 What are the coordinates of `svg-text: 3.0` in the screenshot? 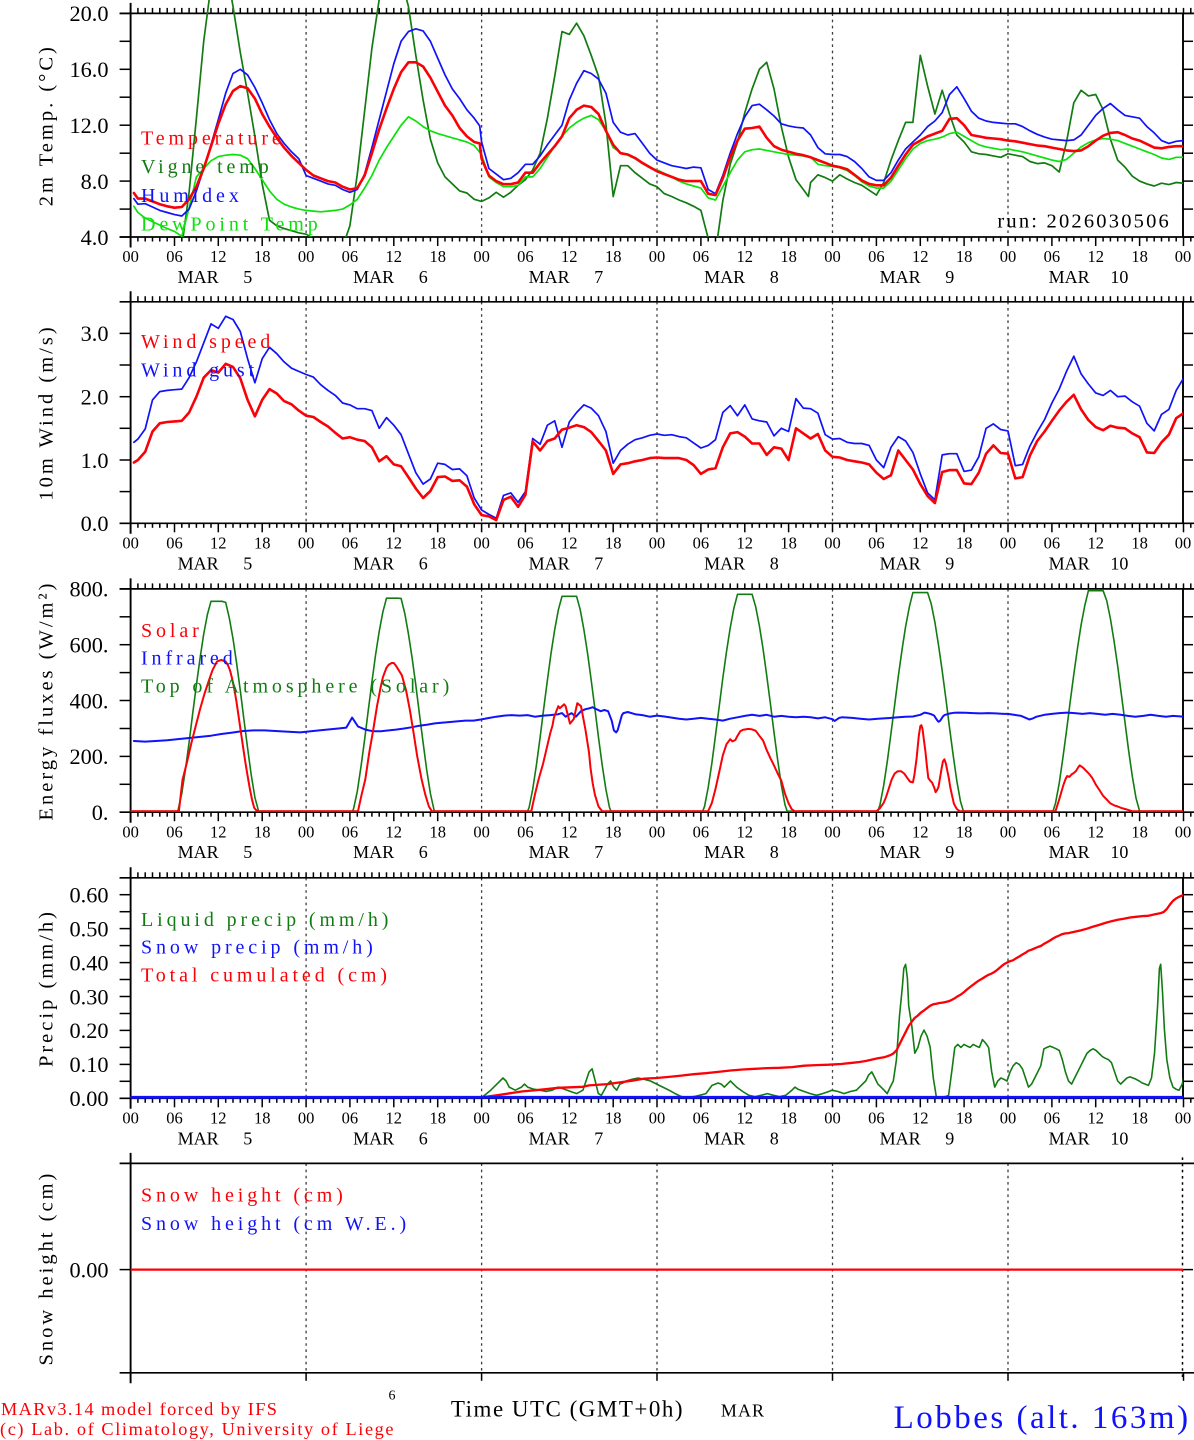 It's located at (95, 333).